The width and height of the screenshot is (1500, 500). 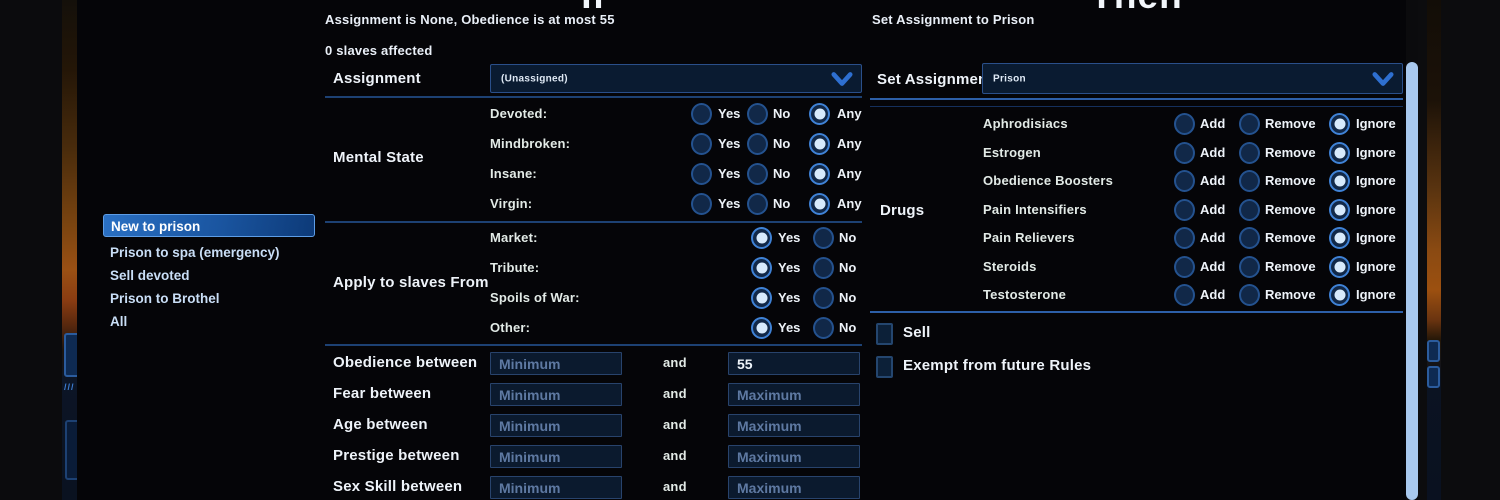 I want to click on sidebar-item-prison-to-spa-emergency-: Prison to spa (emergency), so click(x=195, y=252).